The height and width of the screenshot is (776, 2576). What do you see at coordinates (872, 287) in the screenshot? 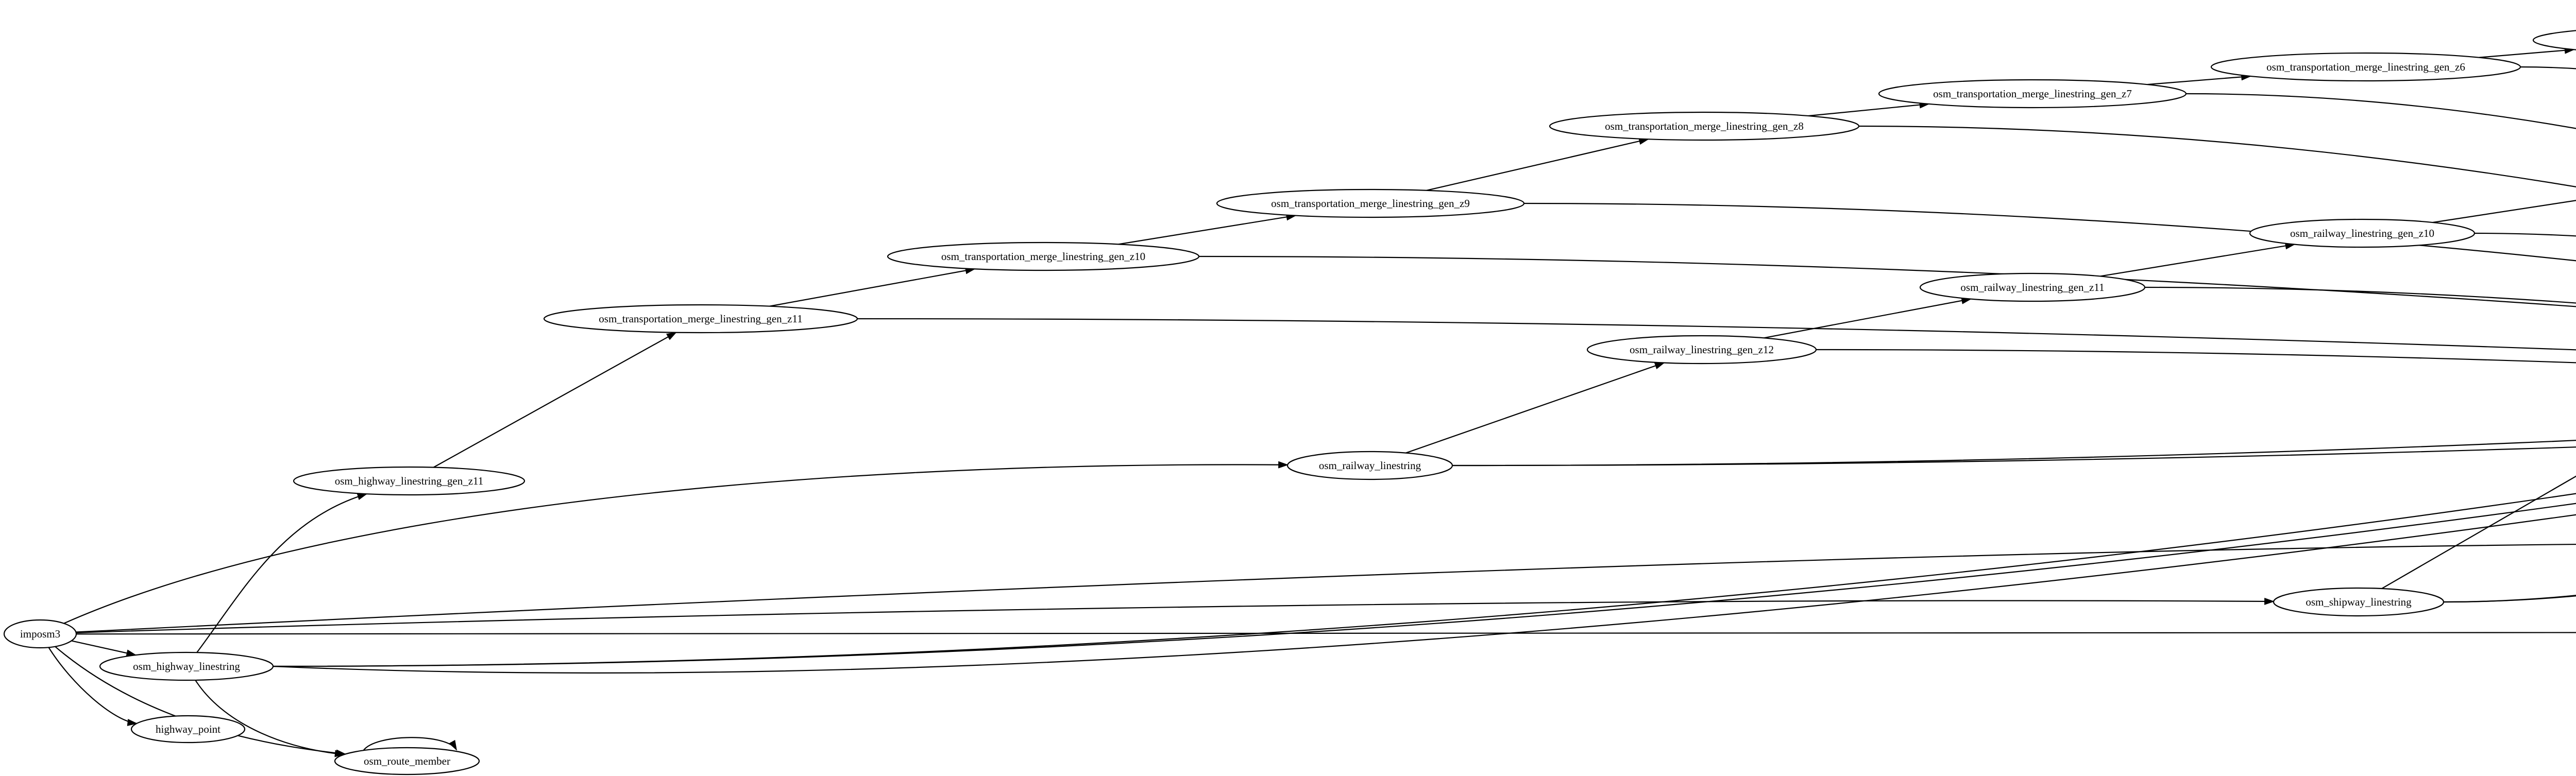
I see `edge-t11-t10` at bounding box center [872, 287].